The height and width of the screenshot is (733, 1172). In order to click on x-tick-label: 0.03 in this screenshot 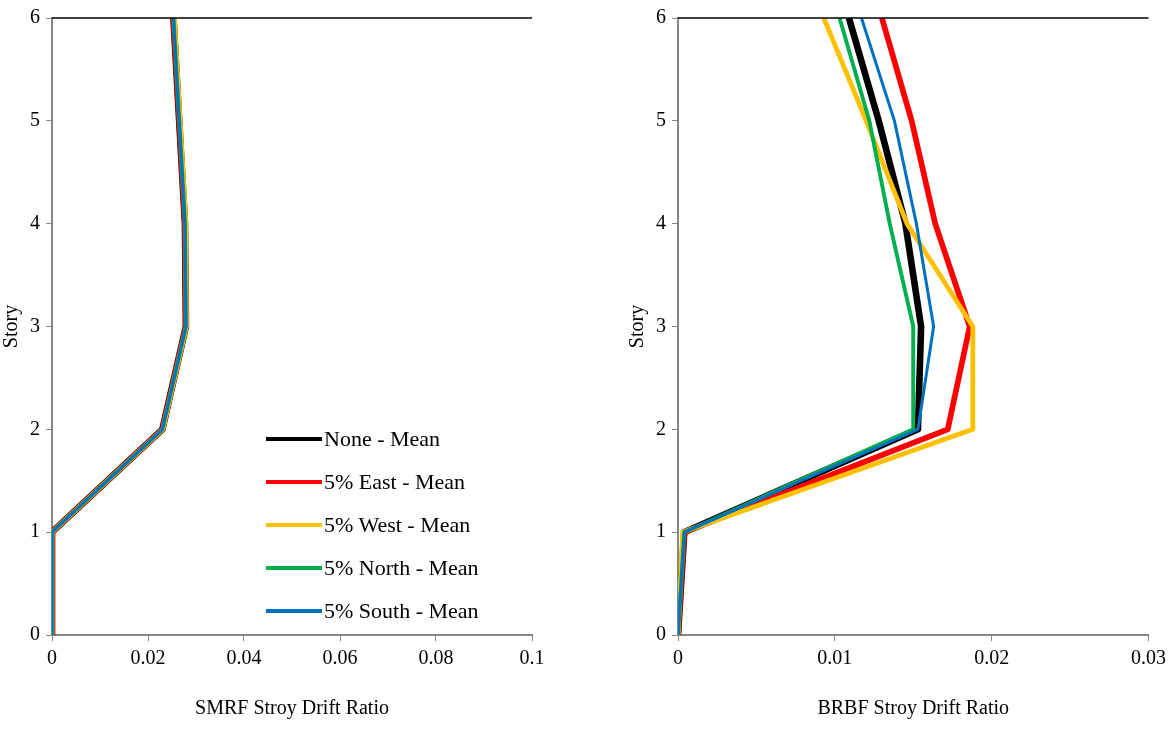, I will do `click(1148, 657)`.